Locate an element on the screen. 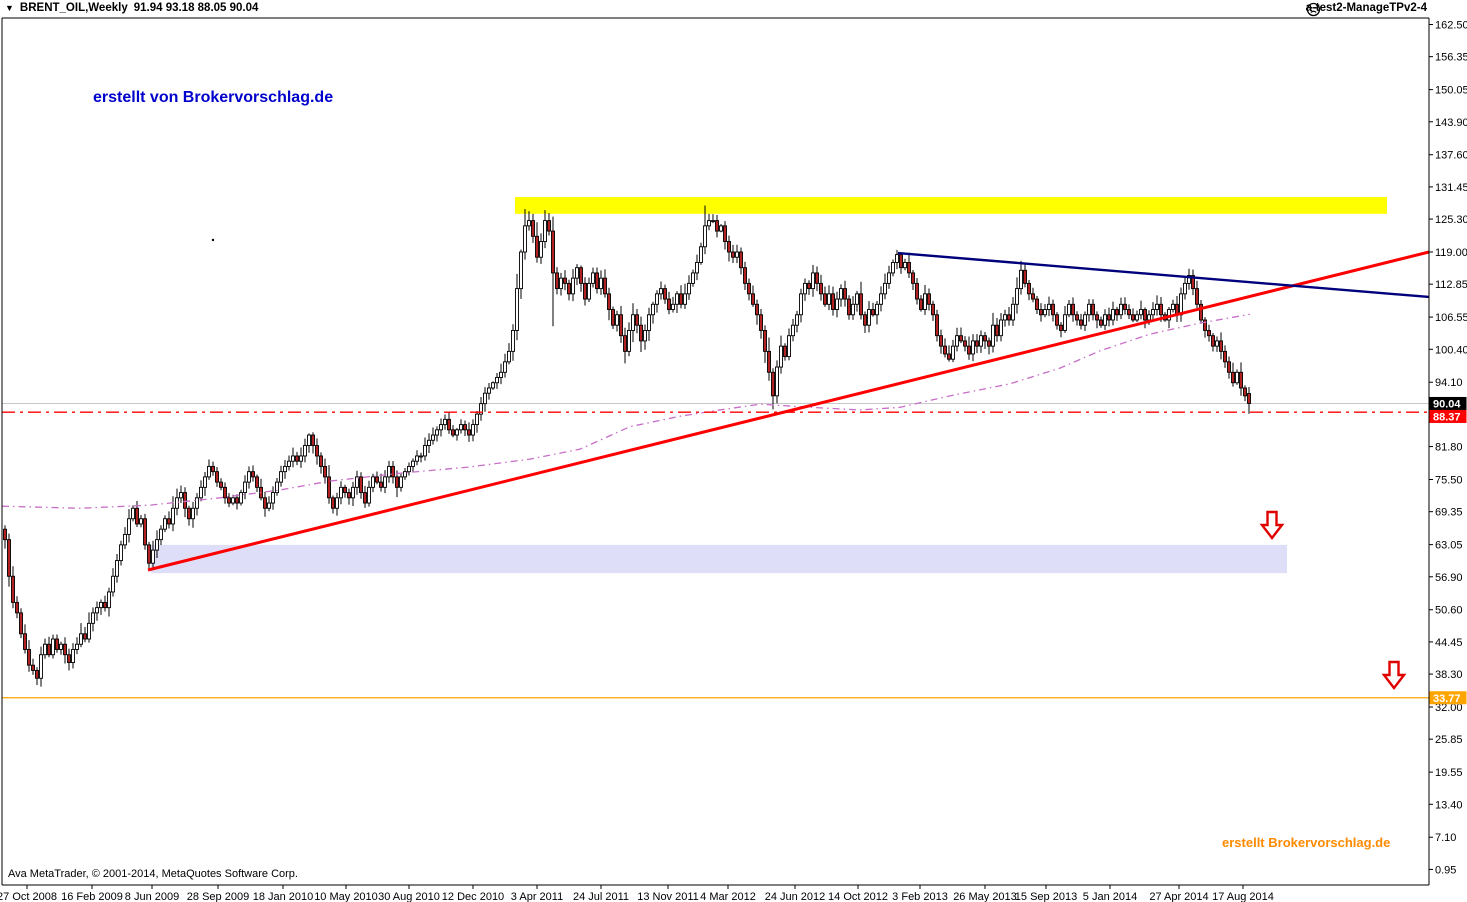  y-axis-tick-label: 50.60 is located at coordinates (1449, 611).